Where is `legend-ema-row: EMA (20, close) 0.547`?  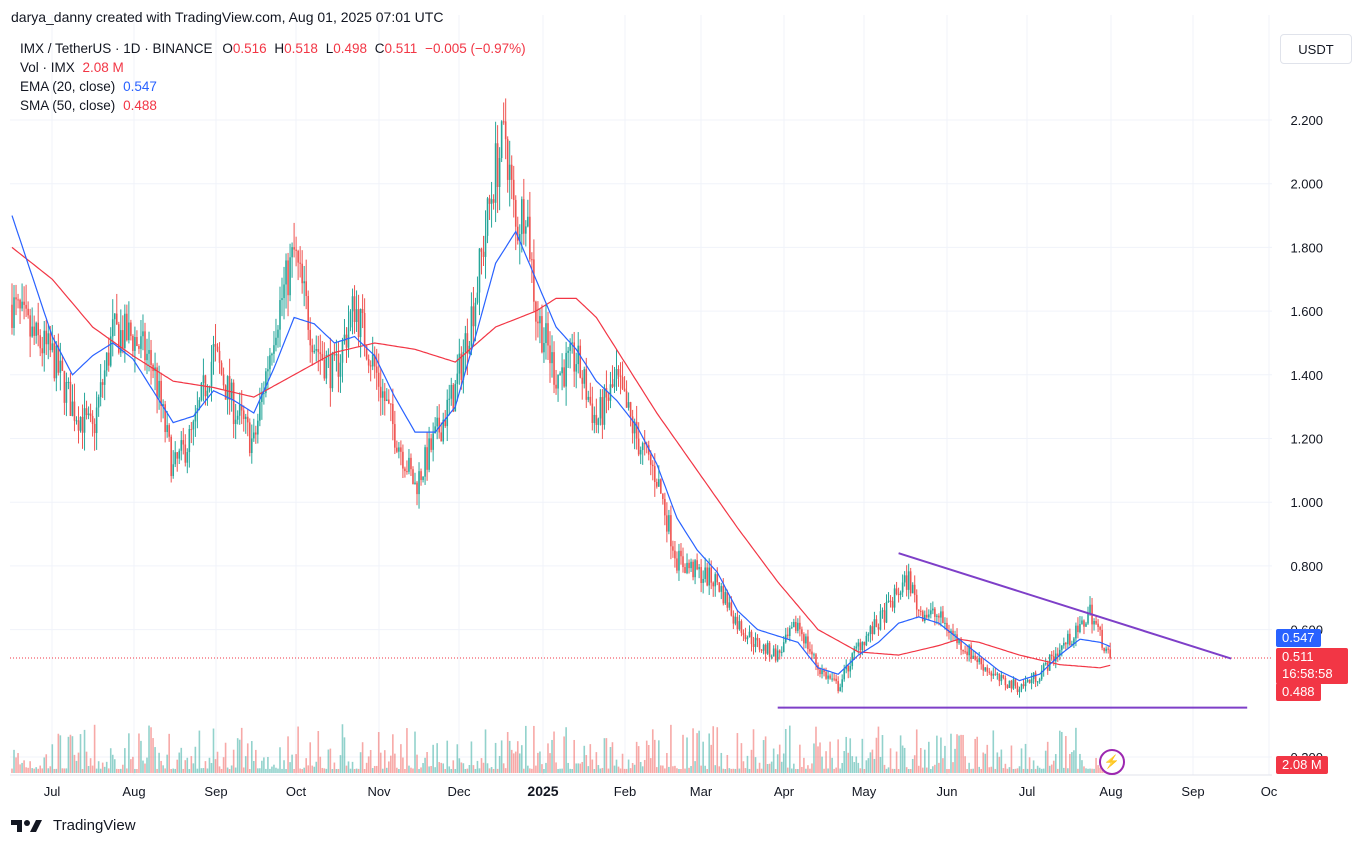
legend-ema-row: EMA (20, close) 0.547 is located at coordinates (273, 86).